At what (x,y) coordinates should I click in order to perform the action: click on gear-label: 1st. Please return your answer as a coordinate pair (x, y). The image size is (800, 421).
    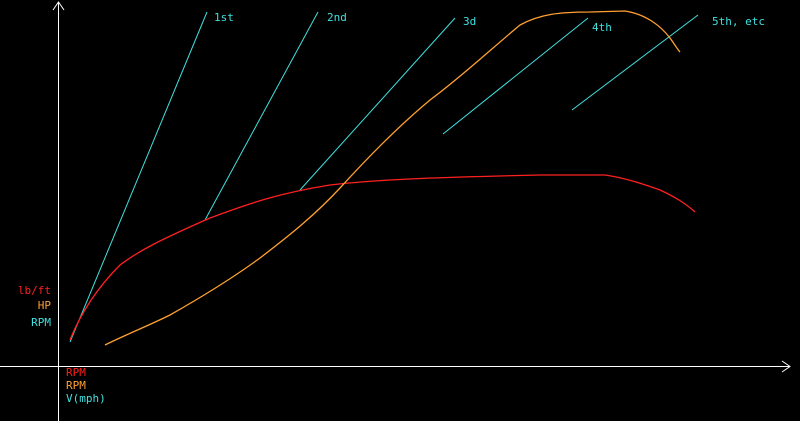
    Looking at the image, I should click on (224, 17).